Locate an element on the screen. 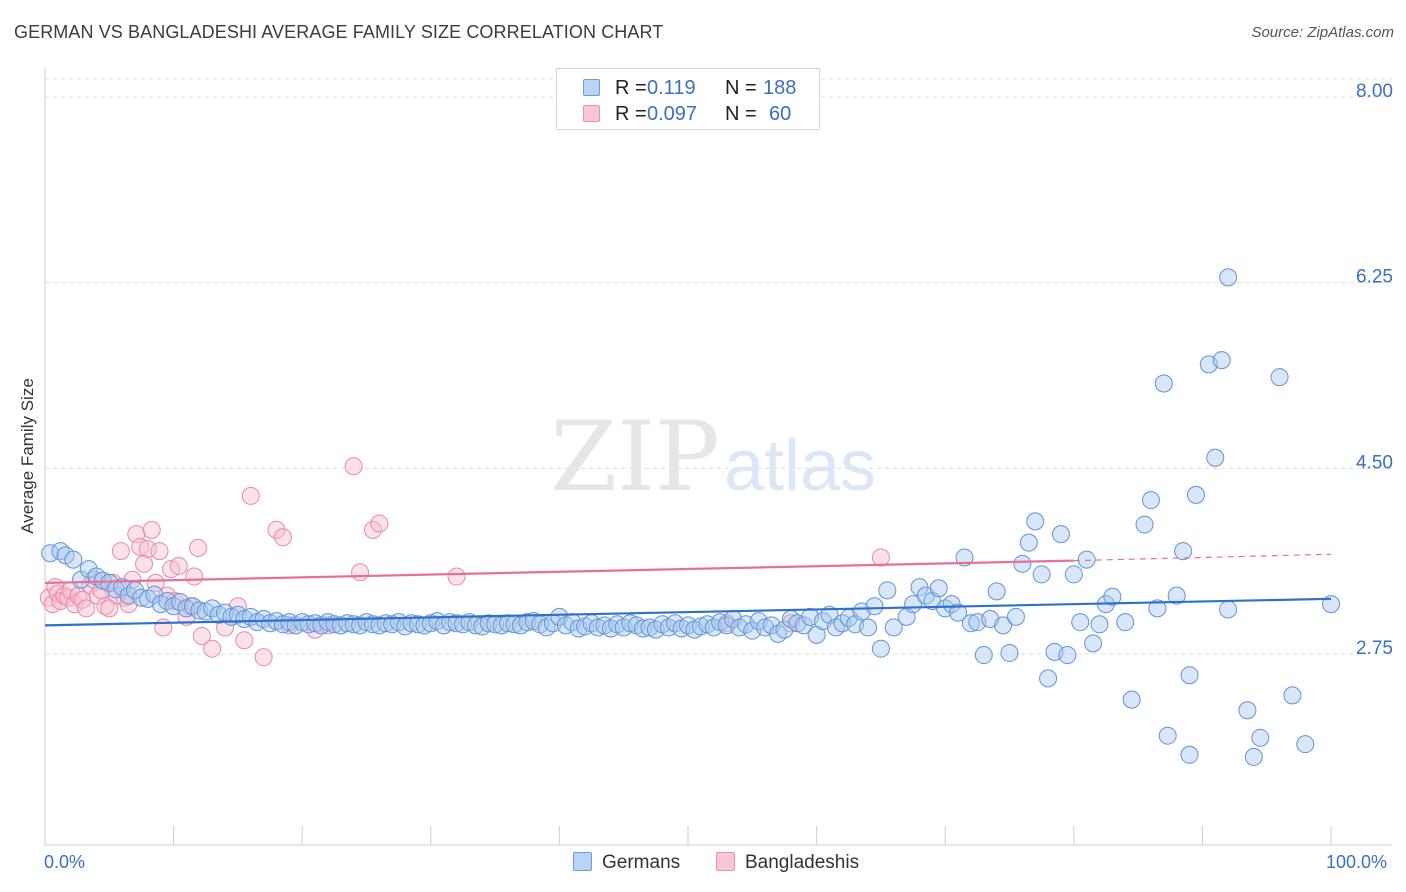 This screenshot has width=1406, height=892. bangladeshis-trend-extension is located at coordinates (1202, 557).